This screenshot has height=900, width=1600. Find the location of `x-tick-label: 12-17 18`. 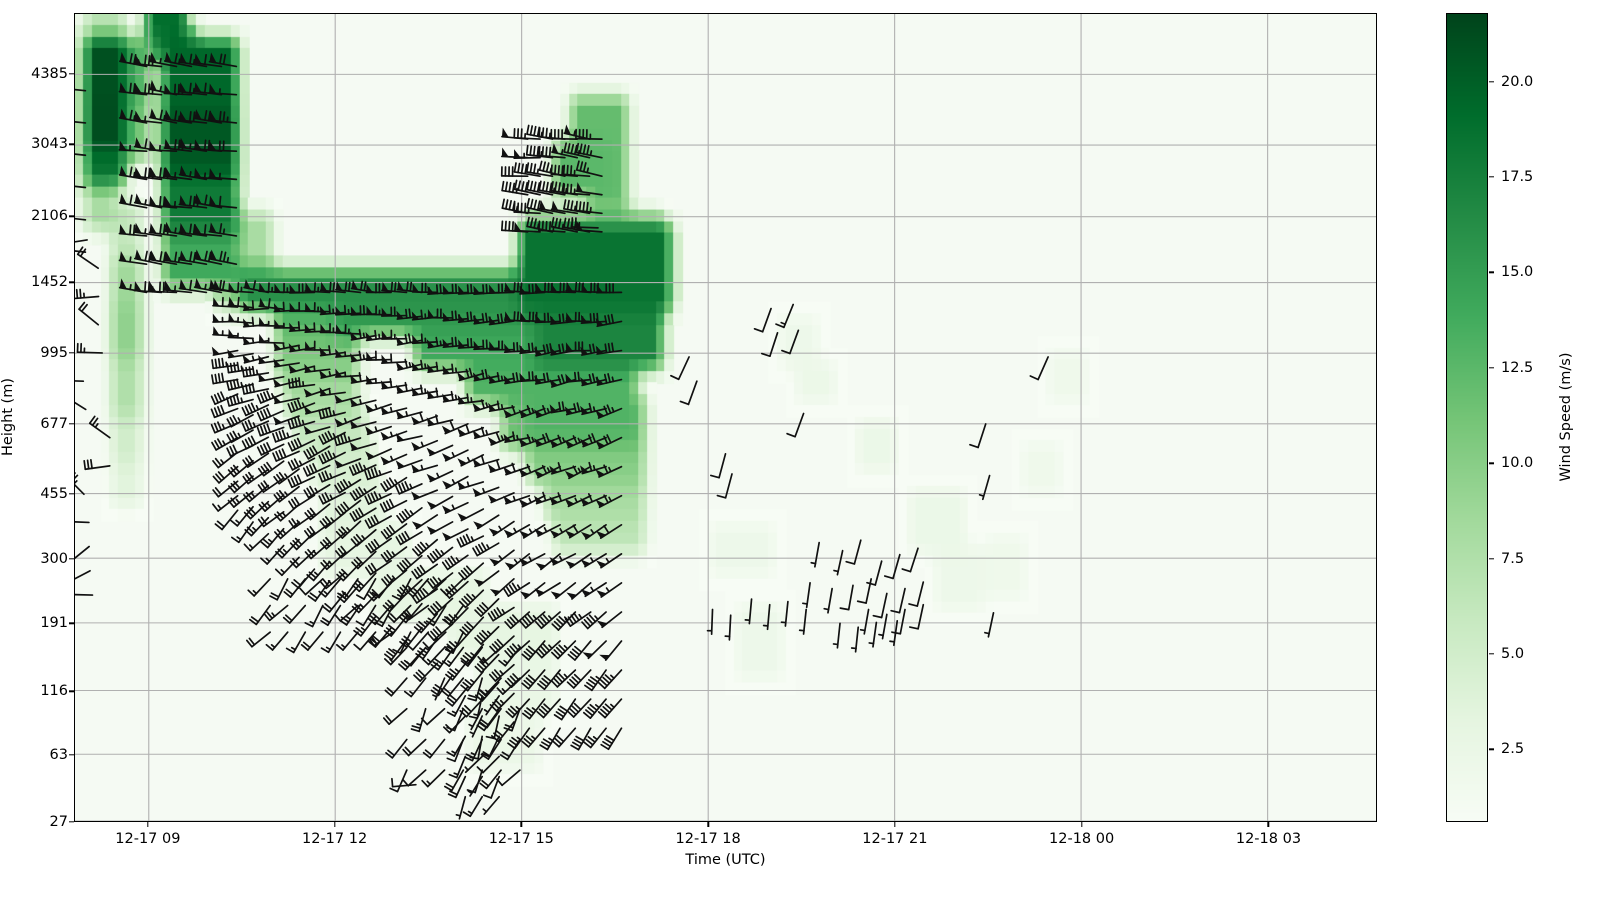

x-tick-label: 12-17 18 is located at coordinates (708, 839).